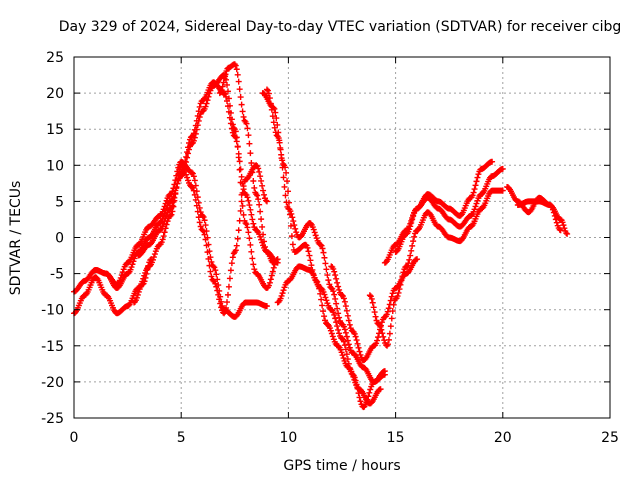  Describe the element at coordinates (396, 438) in the screenshot. I see `x-tick-label: 15` at that location.